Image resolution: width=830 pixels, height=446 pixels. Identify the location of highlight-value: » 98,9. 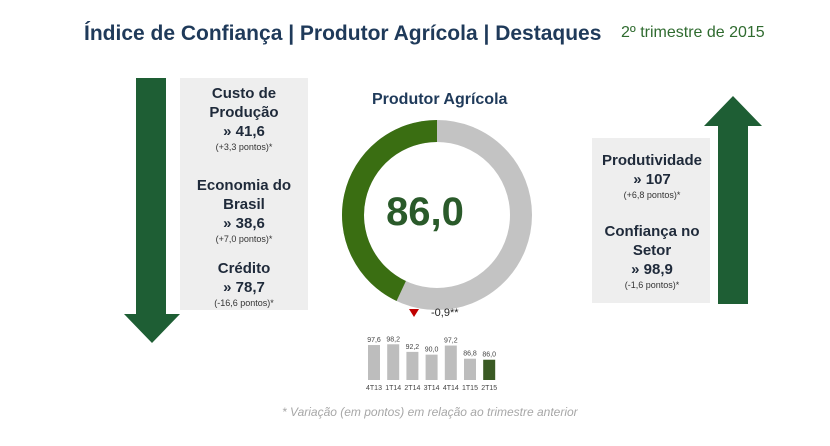
(652, 269).